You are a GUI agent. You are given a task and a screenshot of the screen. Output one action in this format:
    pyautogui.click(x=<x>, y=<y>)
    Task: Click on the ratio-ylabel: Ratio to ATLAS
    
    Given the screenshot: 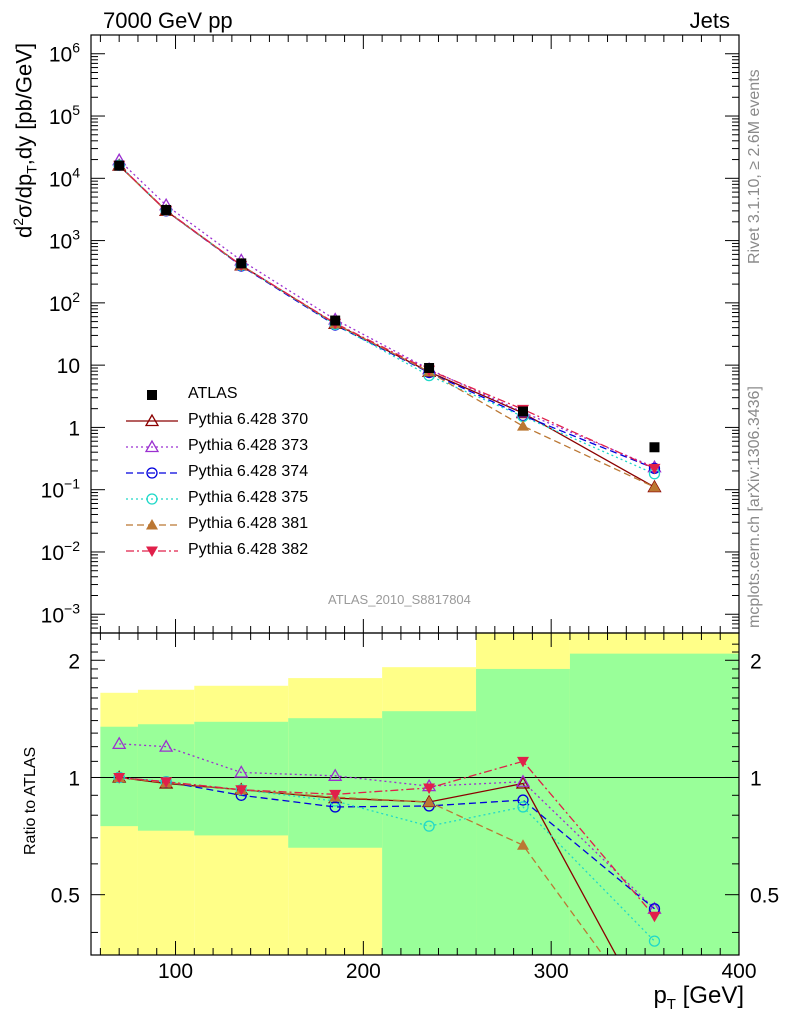 What is the action you would take?
    pyautogui.click(x=30, y=800)
    